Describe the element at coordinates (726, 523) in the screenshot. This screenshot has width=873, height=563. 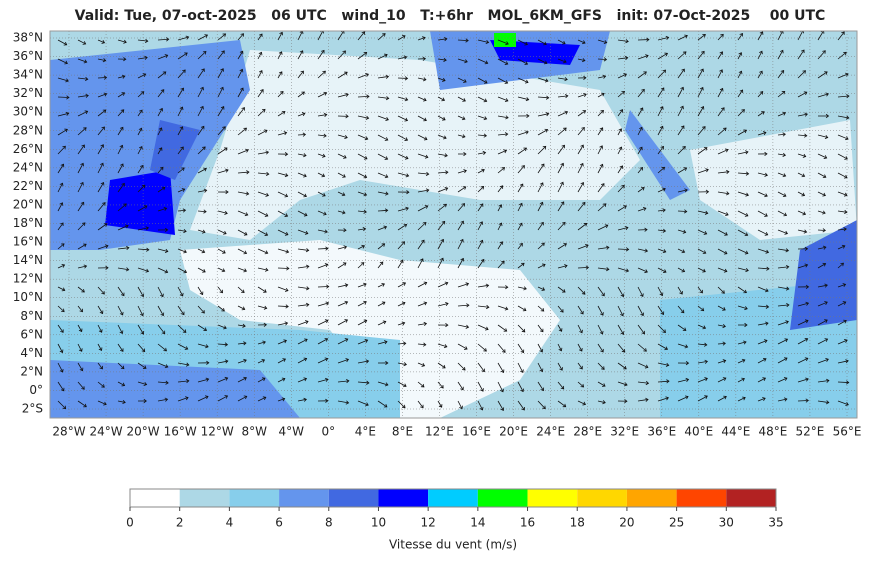
I see `colorbar-tick-label: 30` at that location.